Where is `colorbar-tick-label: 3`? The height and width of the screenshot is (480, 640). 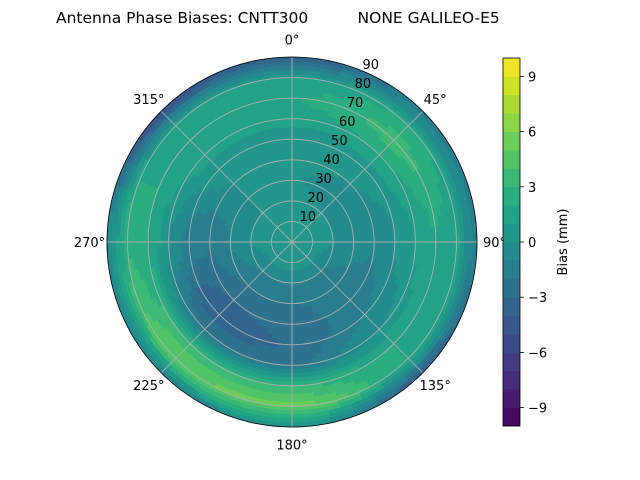
colorbar-tick-label: 3 is located at coordinates (532, 188).